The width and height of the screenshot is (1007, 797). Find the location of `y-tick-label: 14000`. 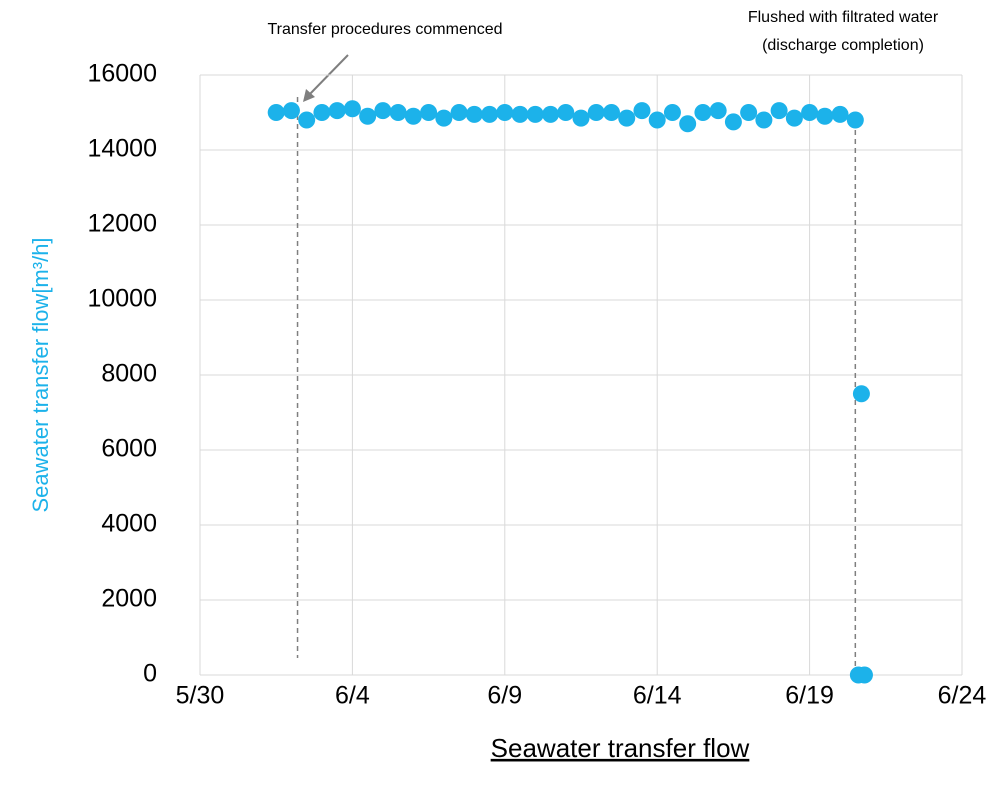

y-tick-label: 14000 is located at coordinates (122, 149).